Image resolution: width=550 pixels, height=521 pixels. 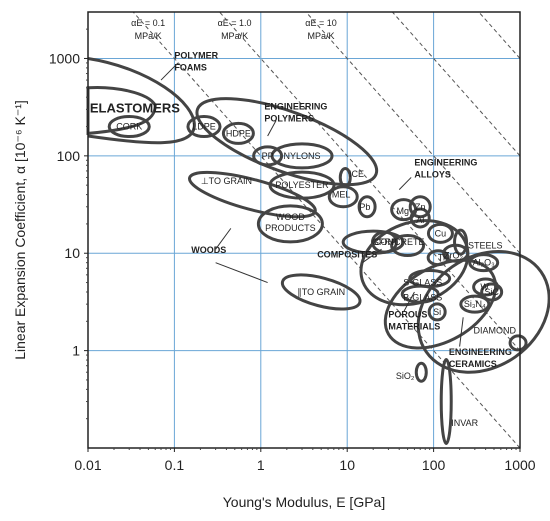 I want to click on pb-bubble, so click(x=367, y=207).